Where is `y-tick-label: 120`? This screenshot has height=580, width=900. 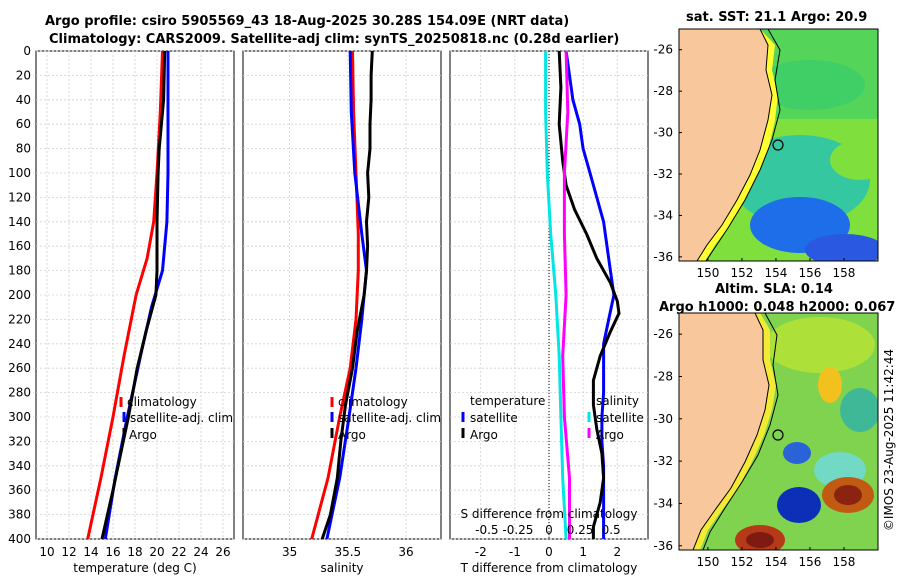 y-tick-label: 120 is located at coordinates (19, 197).